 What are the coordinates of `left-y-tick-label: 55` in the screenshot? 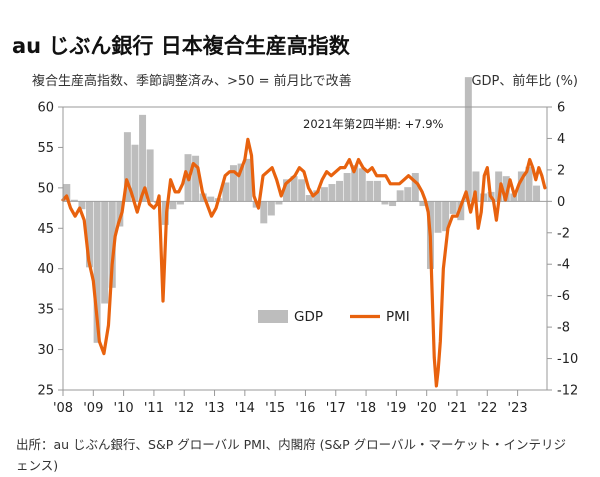 It's located at (45, 148).